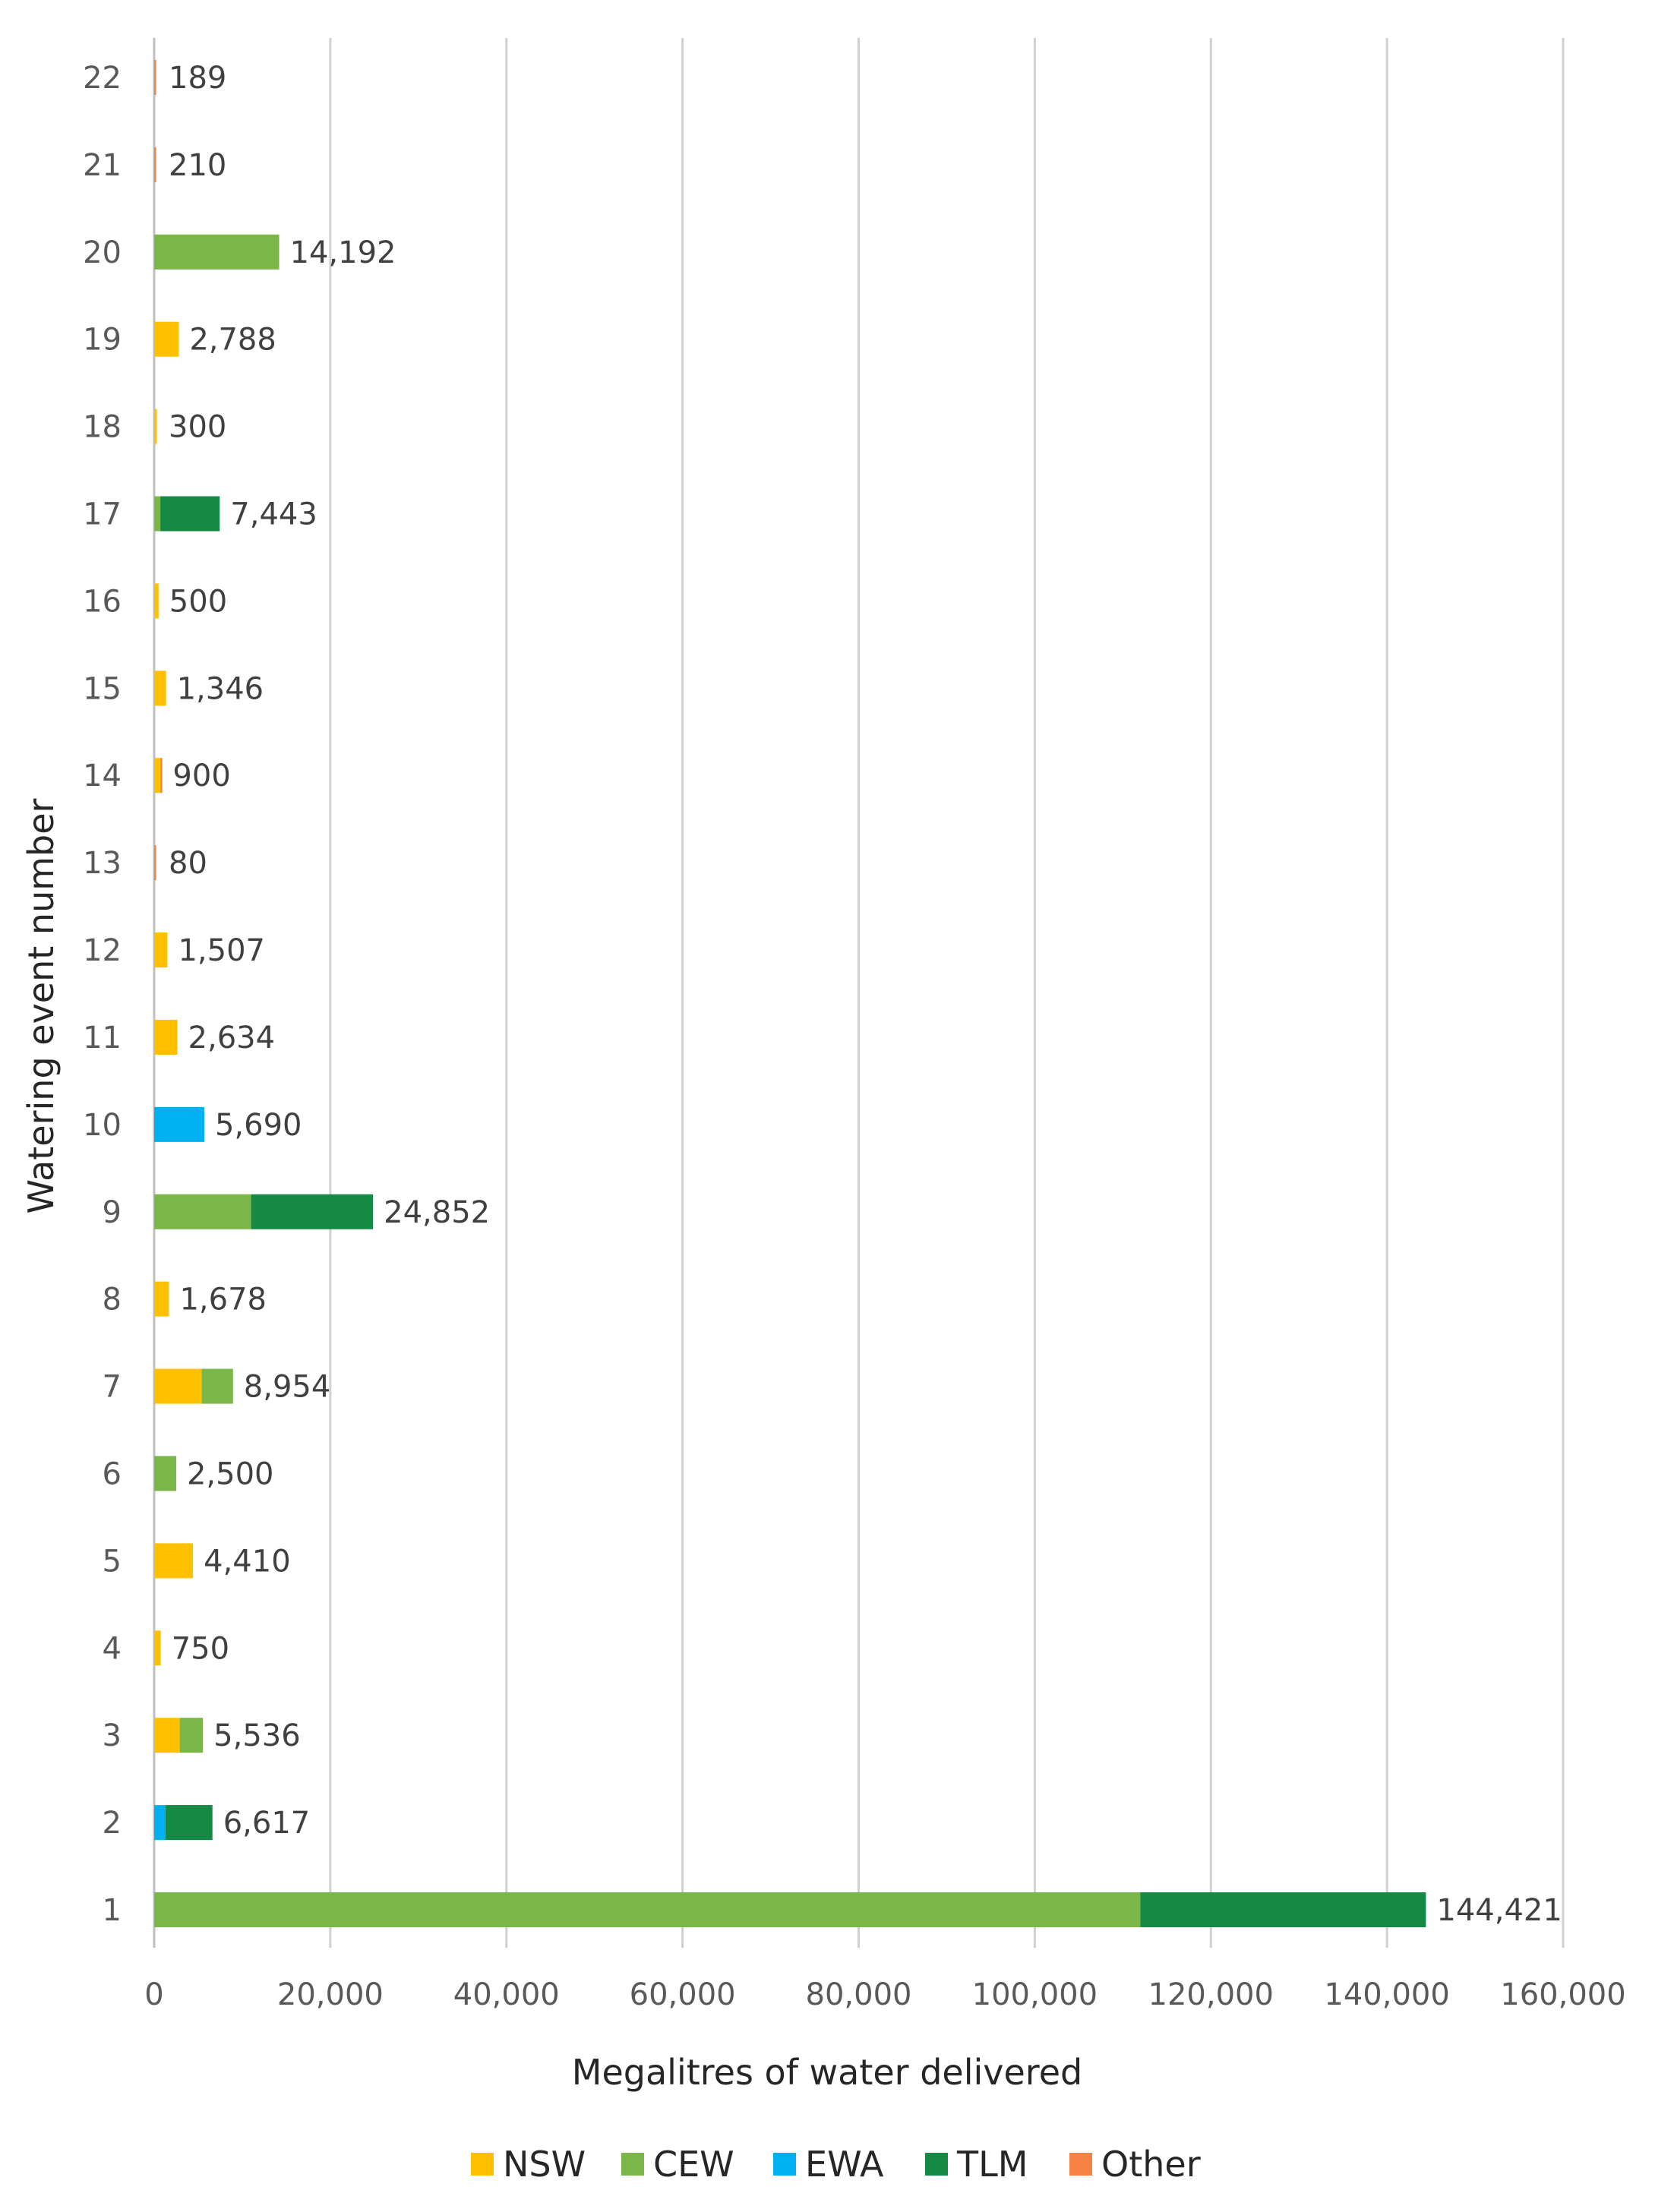  Describe the element at coordinates (827, 2072) in the screenshot. I see `x-axis-title: Megalitres of water delivered` at that location.